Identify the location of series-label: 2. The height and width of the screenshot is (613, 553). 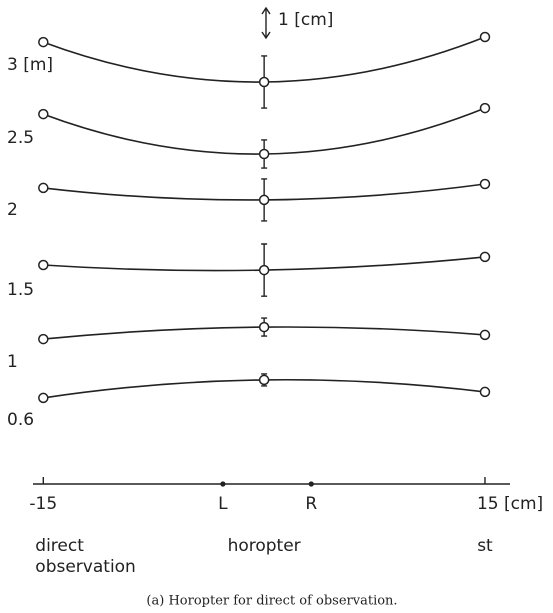
(12, 210).